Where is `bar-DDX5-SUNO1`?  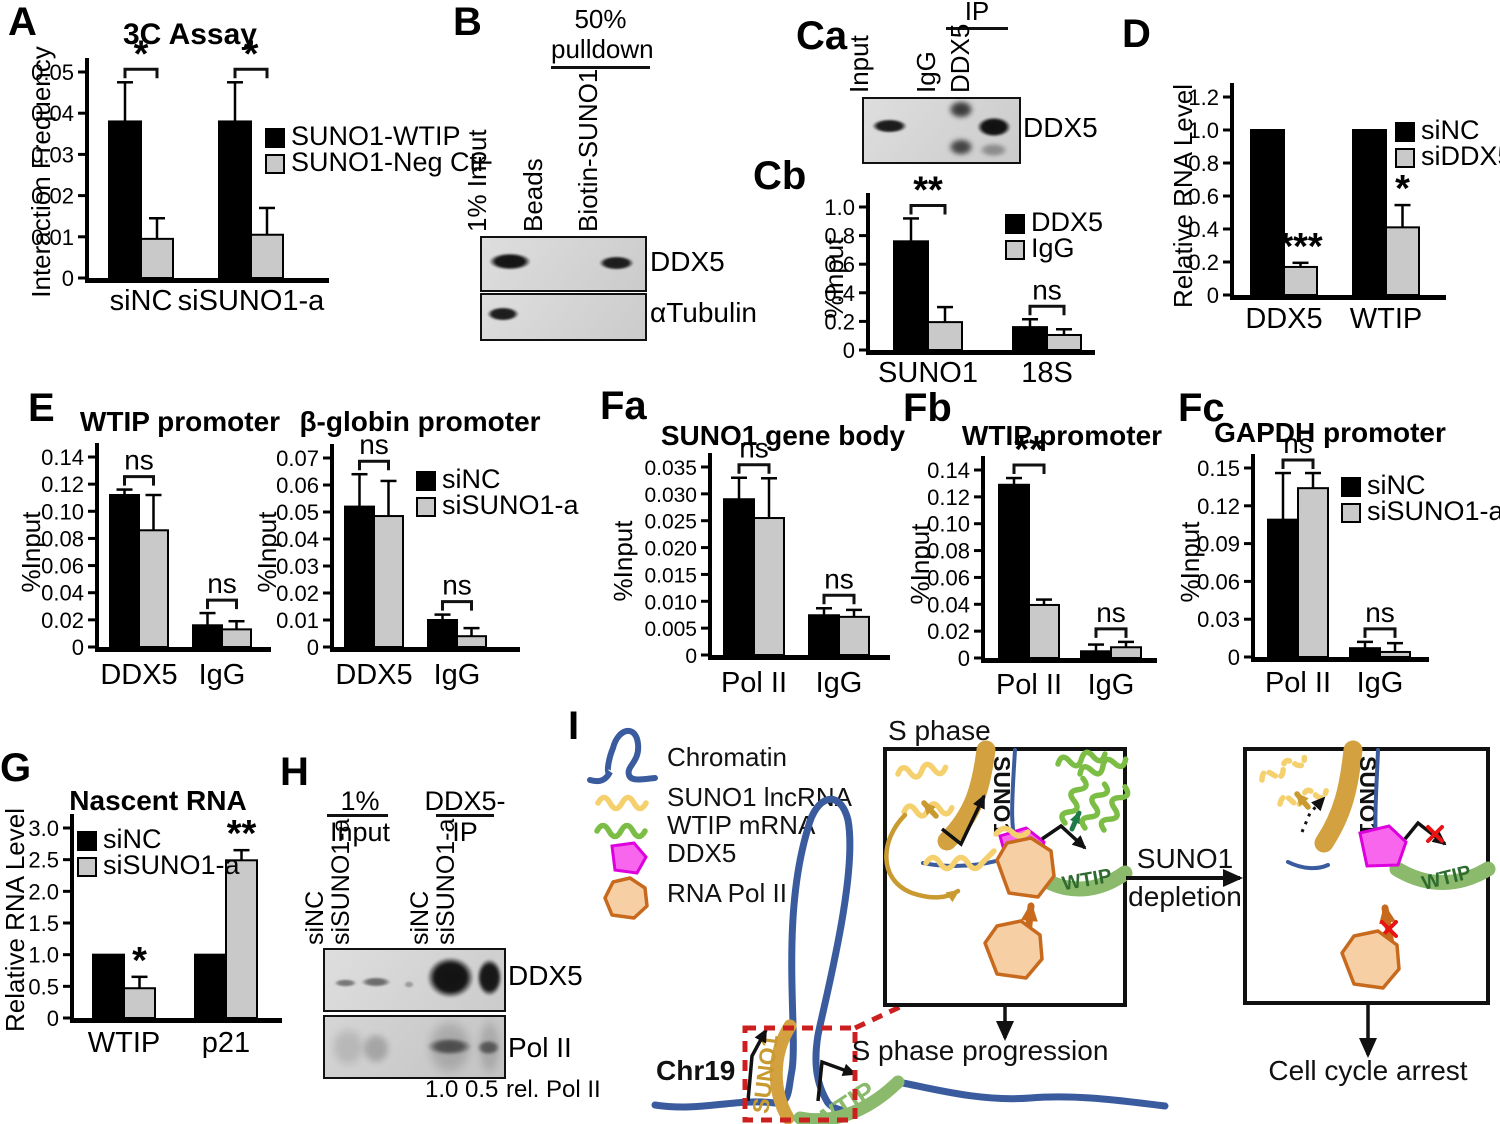 bar-DDX5-SUNO1 is located at coordinates (911, 296).